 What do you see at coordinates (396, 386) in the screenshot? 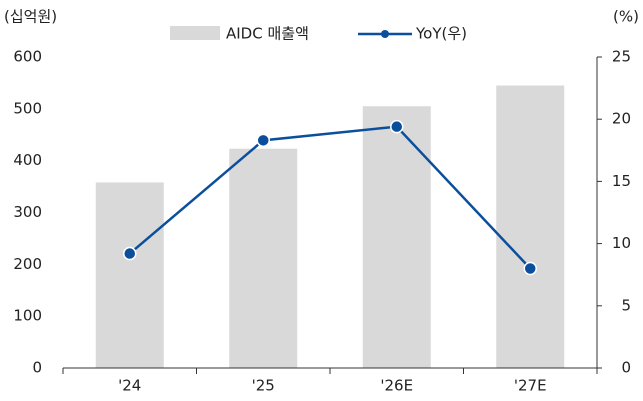
I see `x-tick-label: '26E` at bounding box center [396, 386].